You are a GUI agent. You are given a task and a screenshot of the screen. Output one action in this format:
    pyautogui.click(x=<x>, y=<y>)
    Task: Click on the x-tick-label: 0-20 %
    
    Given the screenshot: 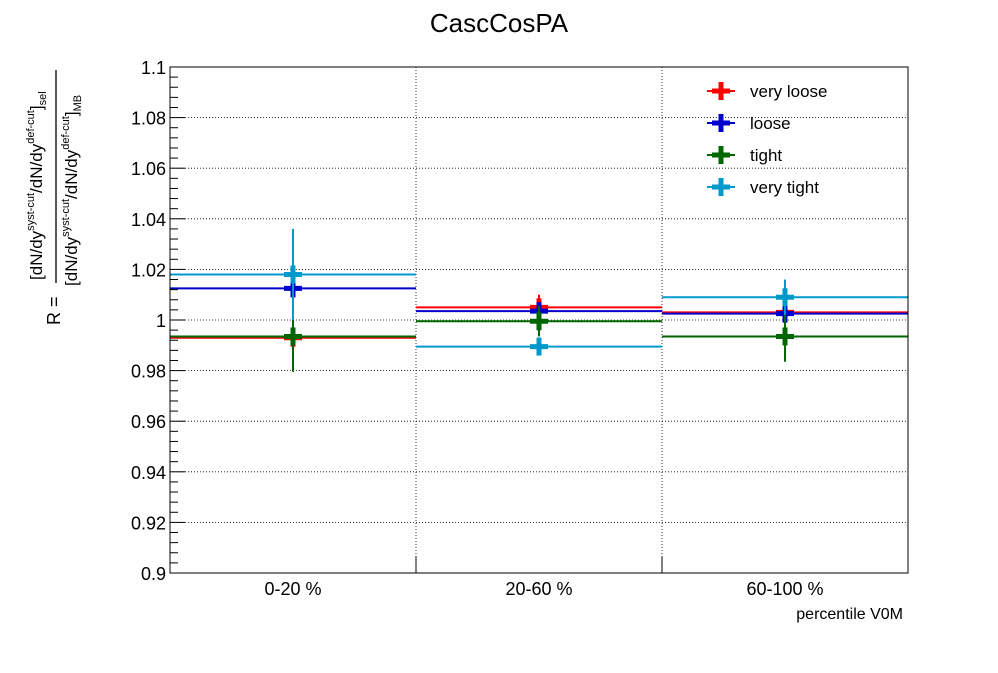 What is the action you would take?
    pyautogui.click(x=292, y=589)
    